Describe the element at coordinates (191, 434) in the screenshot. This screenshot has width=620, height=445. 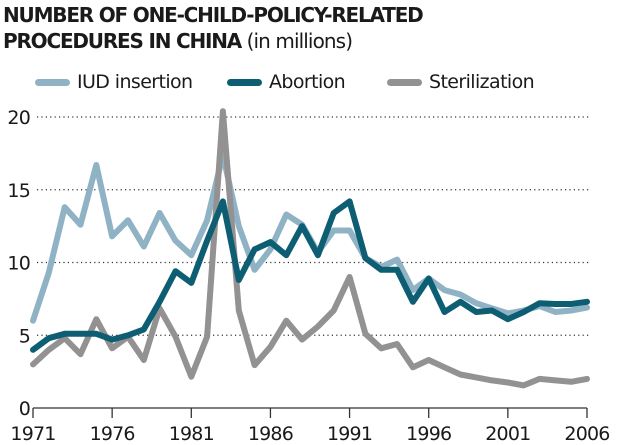
I see `x-tick-label: 1981` at that location.